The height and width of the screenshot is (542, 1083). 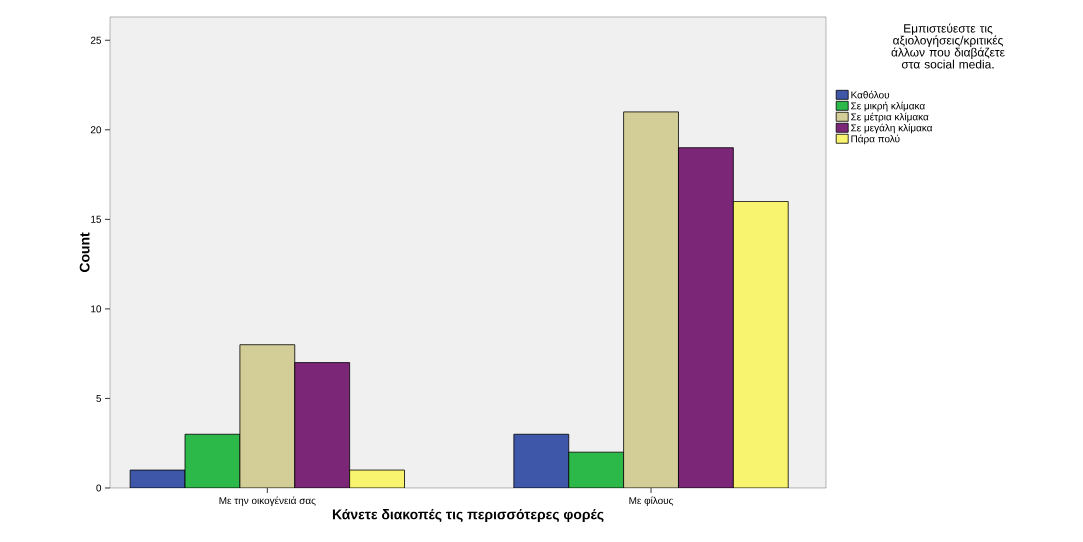 I want to click on legend-label: Σε μικρή κλίμακα, so click(x=888, y=106).